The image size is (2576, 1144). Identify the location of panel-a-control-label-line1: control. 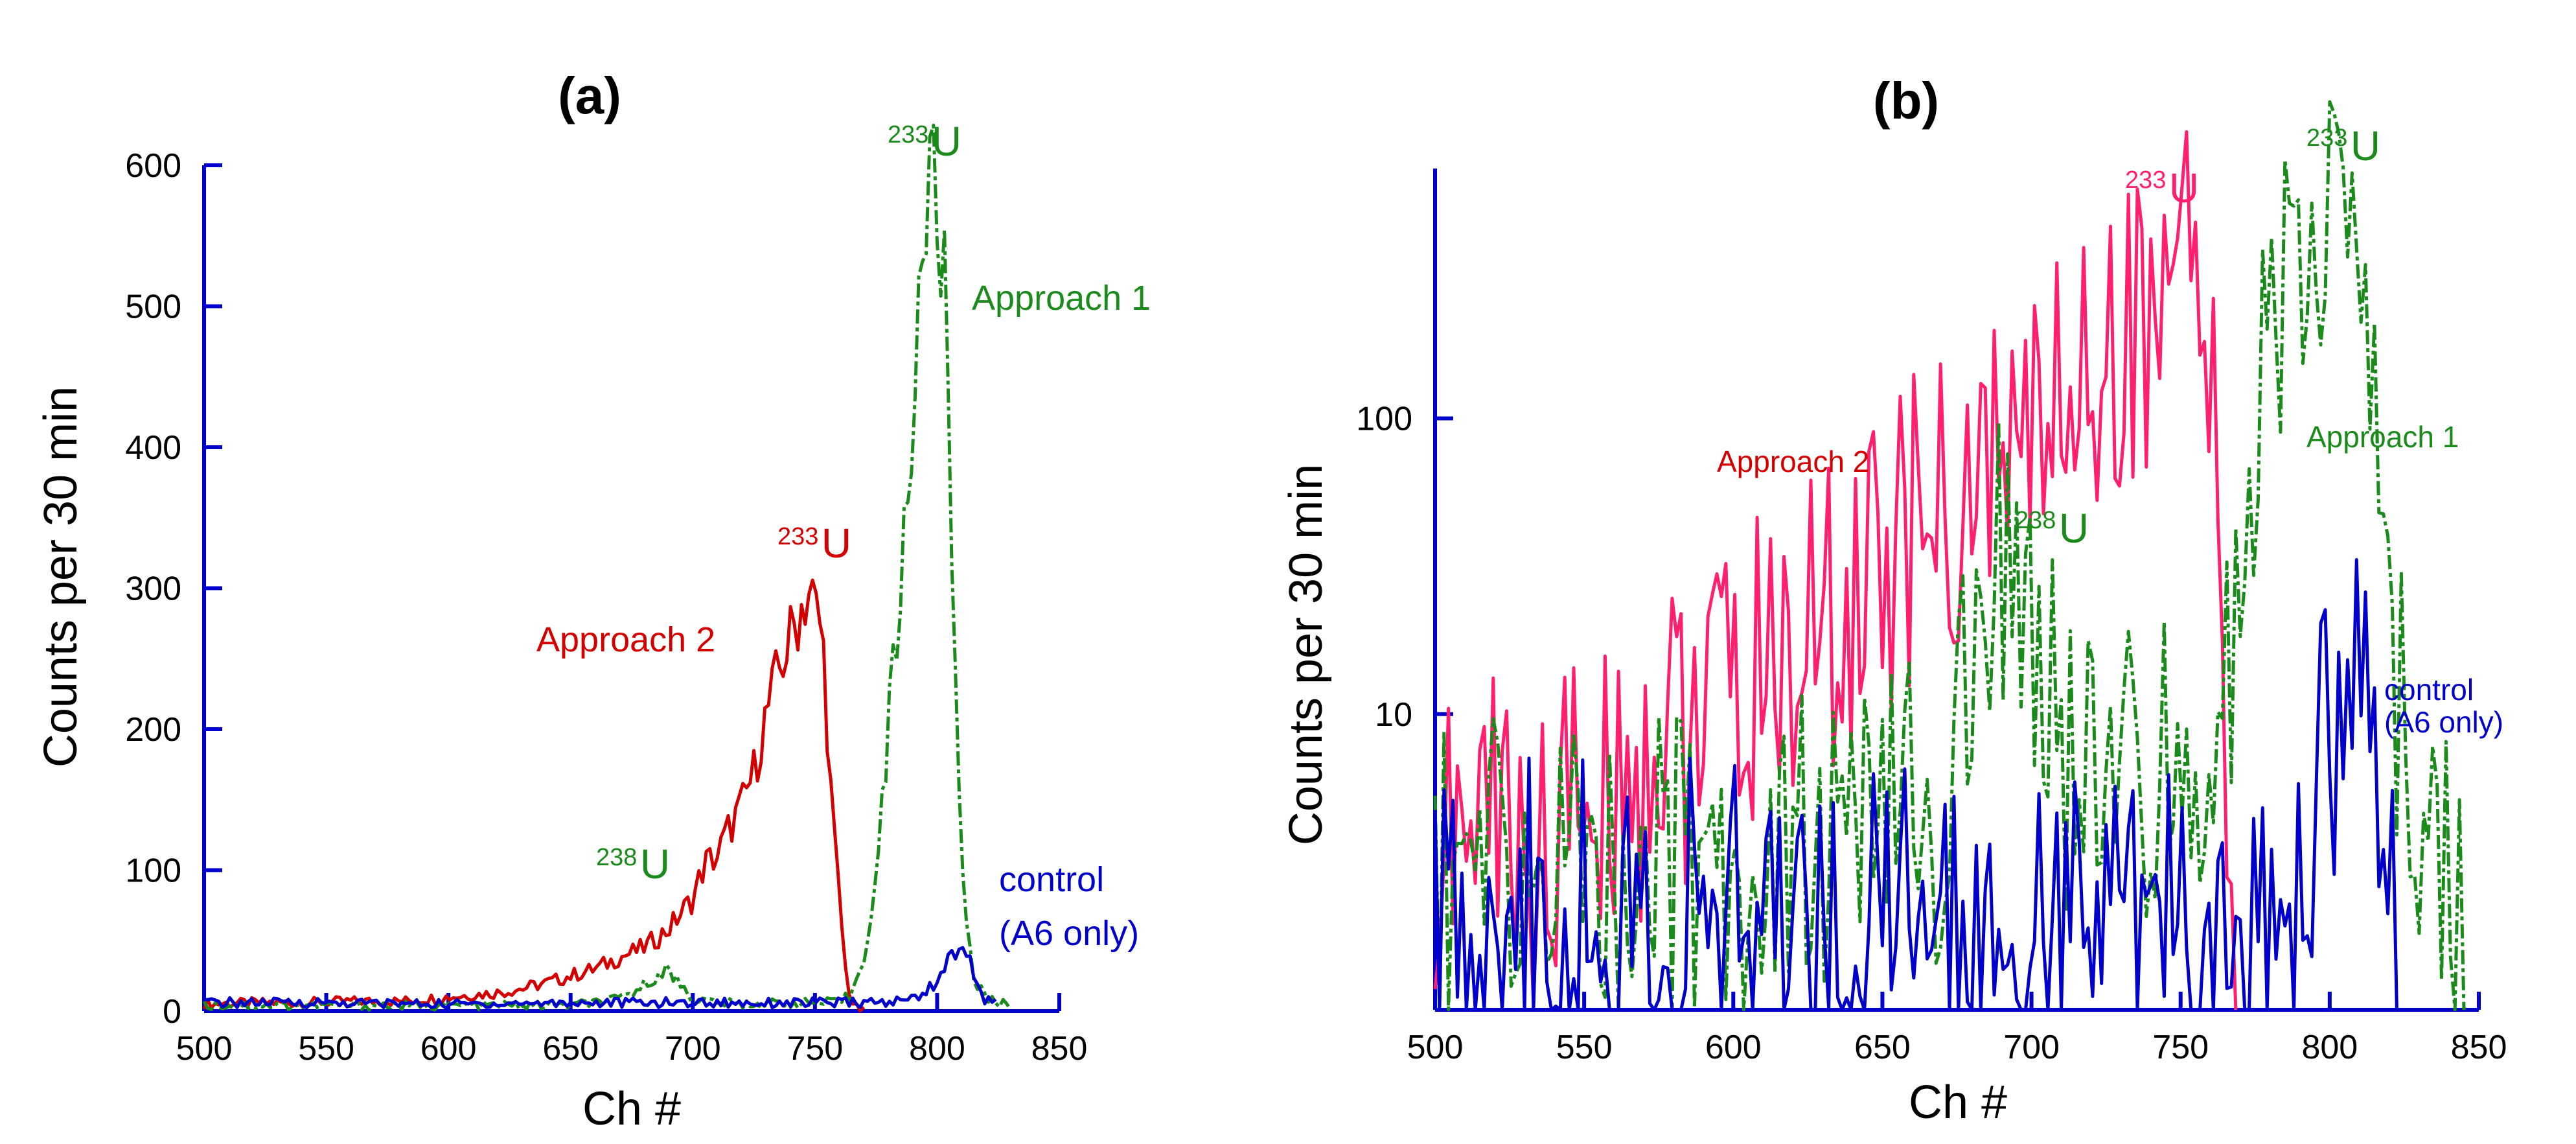
(1051, 880).